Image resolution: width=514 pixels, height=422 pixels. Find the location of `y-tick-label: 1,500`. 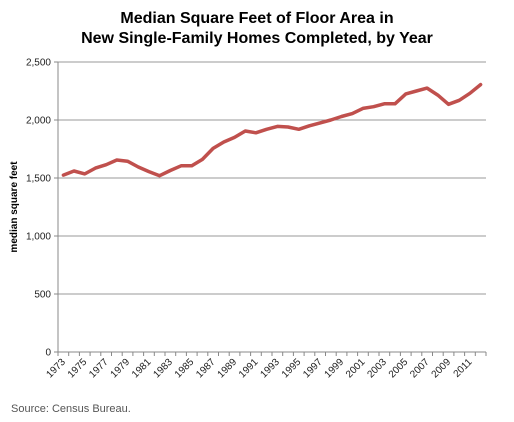

y-tick-label: 1,500 is located at coordinates (38, 179).